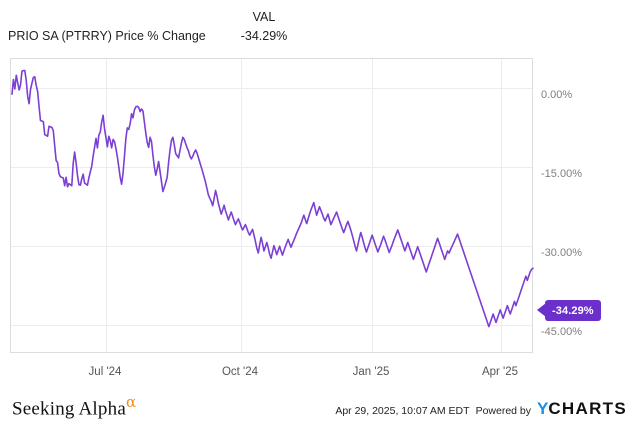 This screenshot has width=635, height=424. I want to click on seeking-alpha-logo: Seeking Alphaα, so click(74, 406).